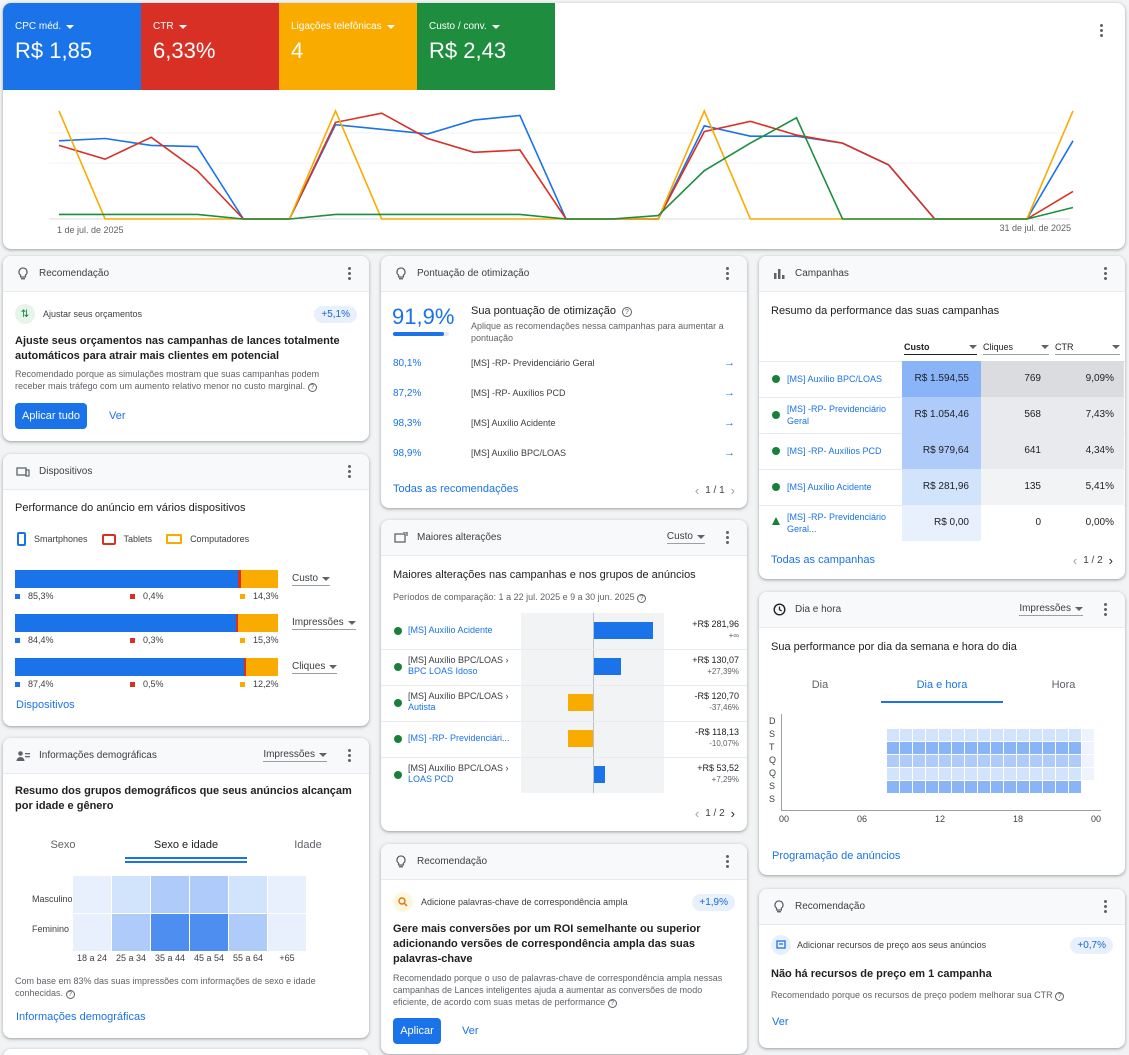 Image resolution: width=1129 pixels, height=1055 pixels. I want to click on tab-idade: Idade, so click(308, 845).